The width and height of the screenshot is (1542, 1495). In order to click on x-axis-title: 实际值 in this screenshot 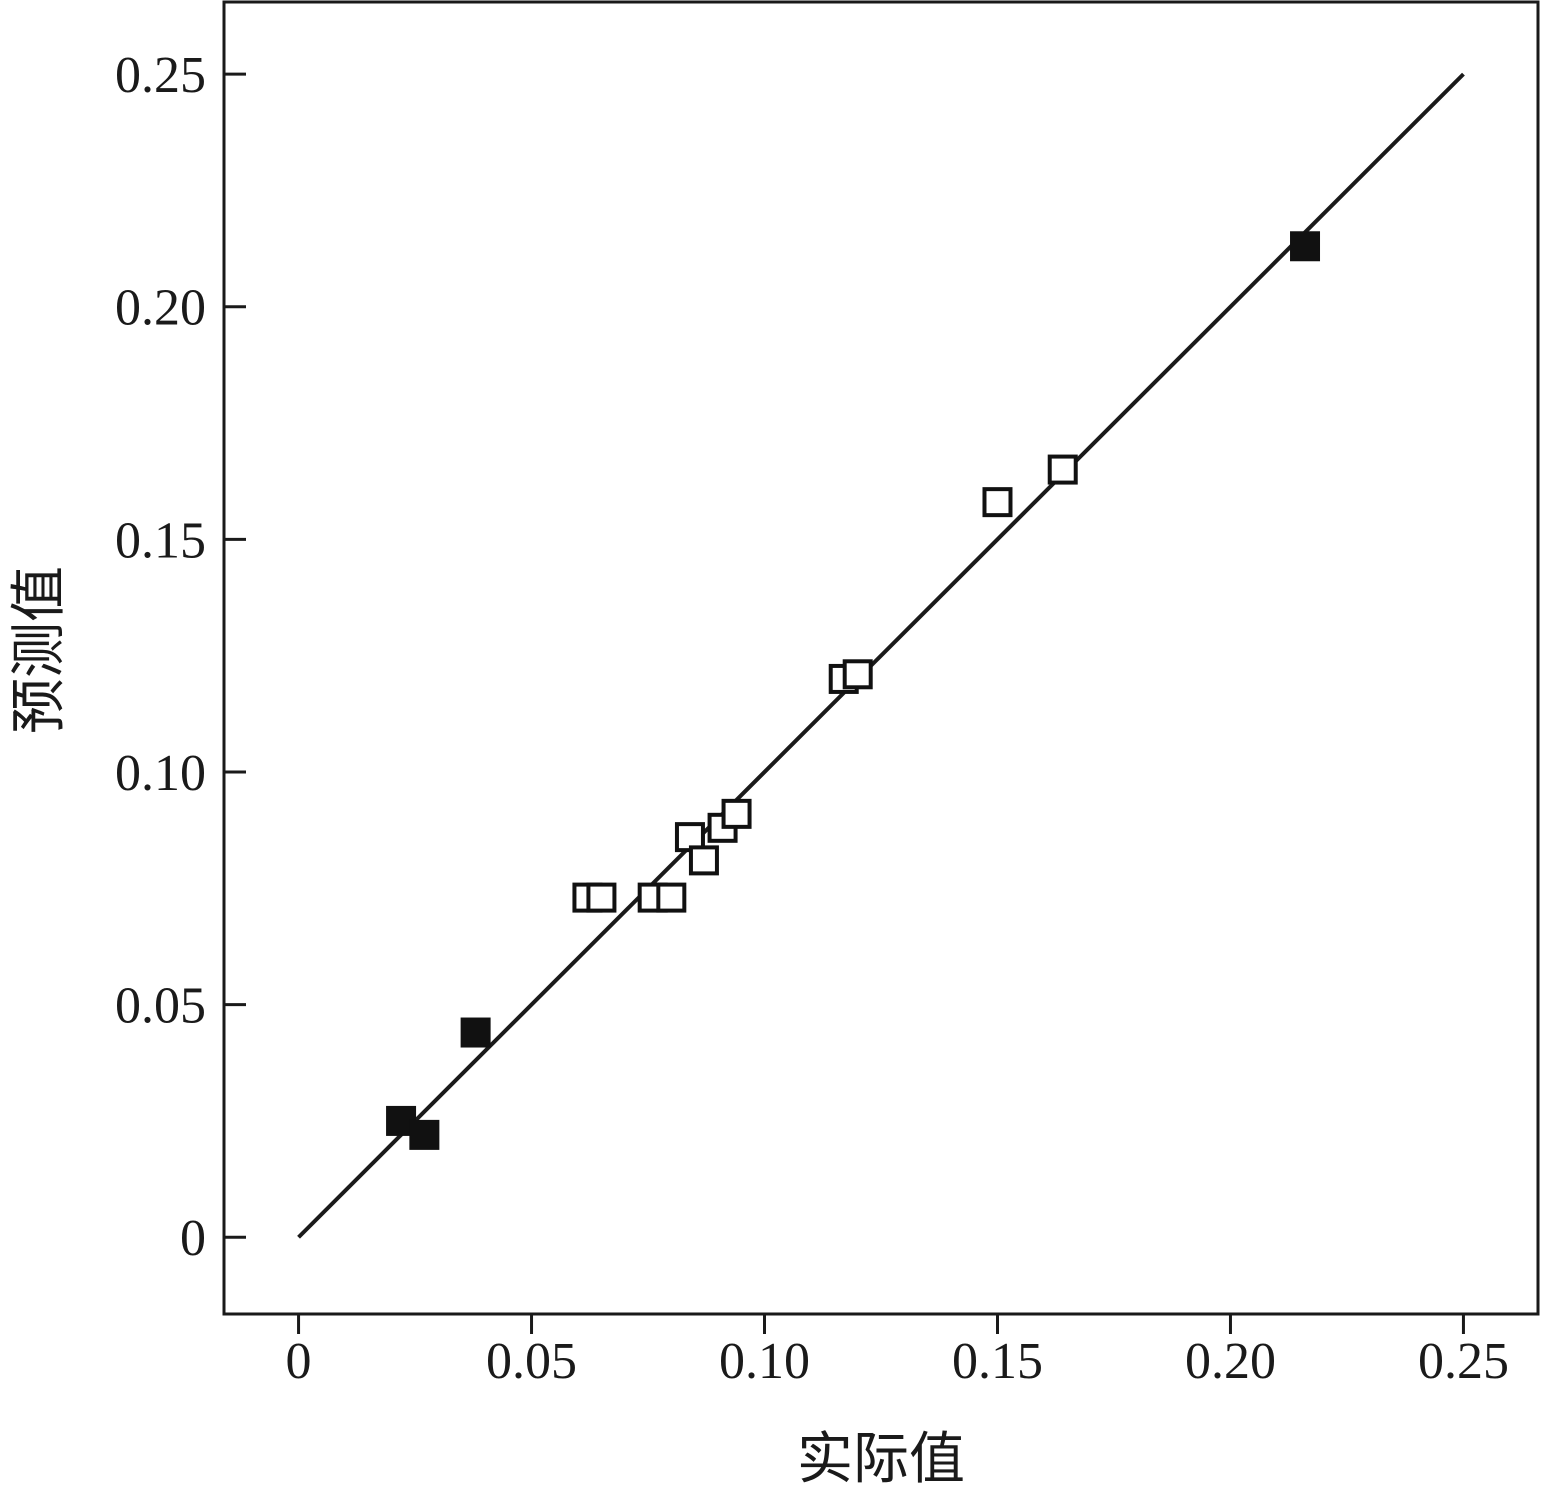, I will do `click(881, 1459)`.